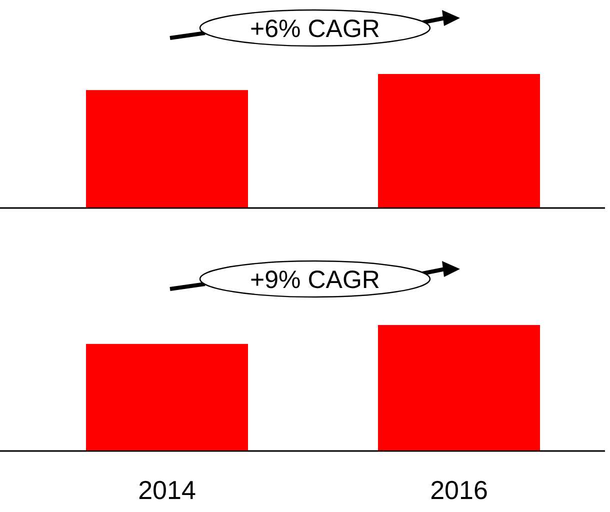 The width and height of the screenshot is (610, 512). Describe the element at coordinates (315, 280) in the screenshot. I see `text: +9% CAGR` at that location.